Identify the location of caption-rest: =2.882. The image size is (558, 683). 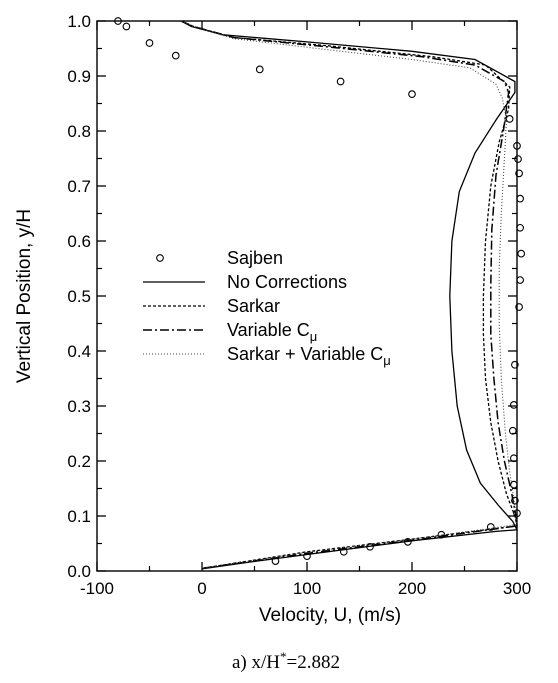
(313, 662).